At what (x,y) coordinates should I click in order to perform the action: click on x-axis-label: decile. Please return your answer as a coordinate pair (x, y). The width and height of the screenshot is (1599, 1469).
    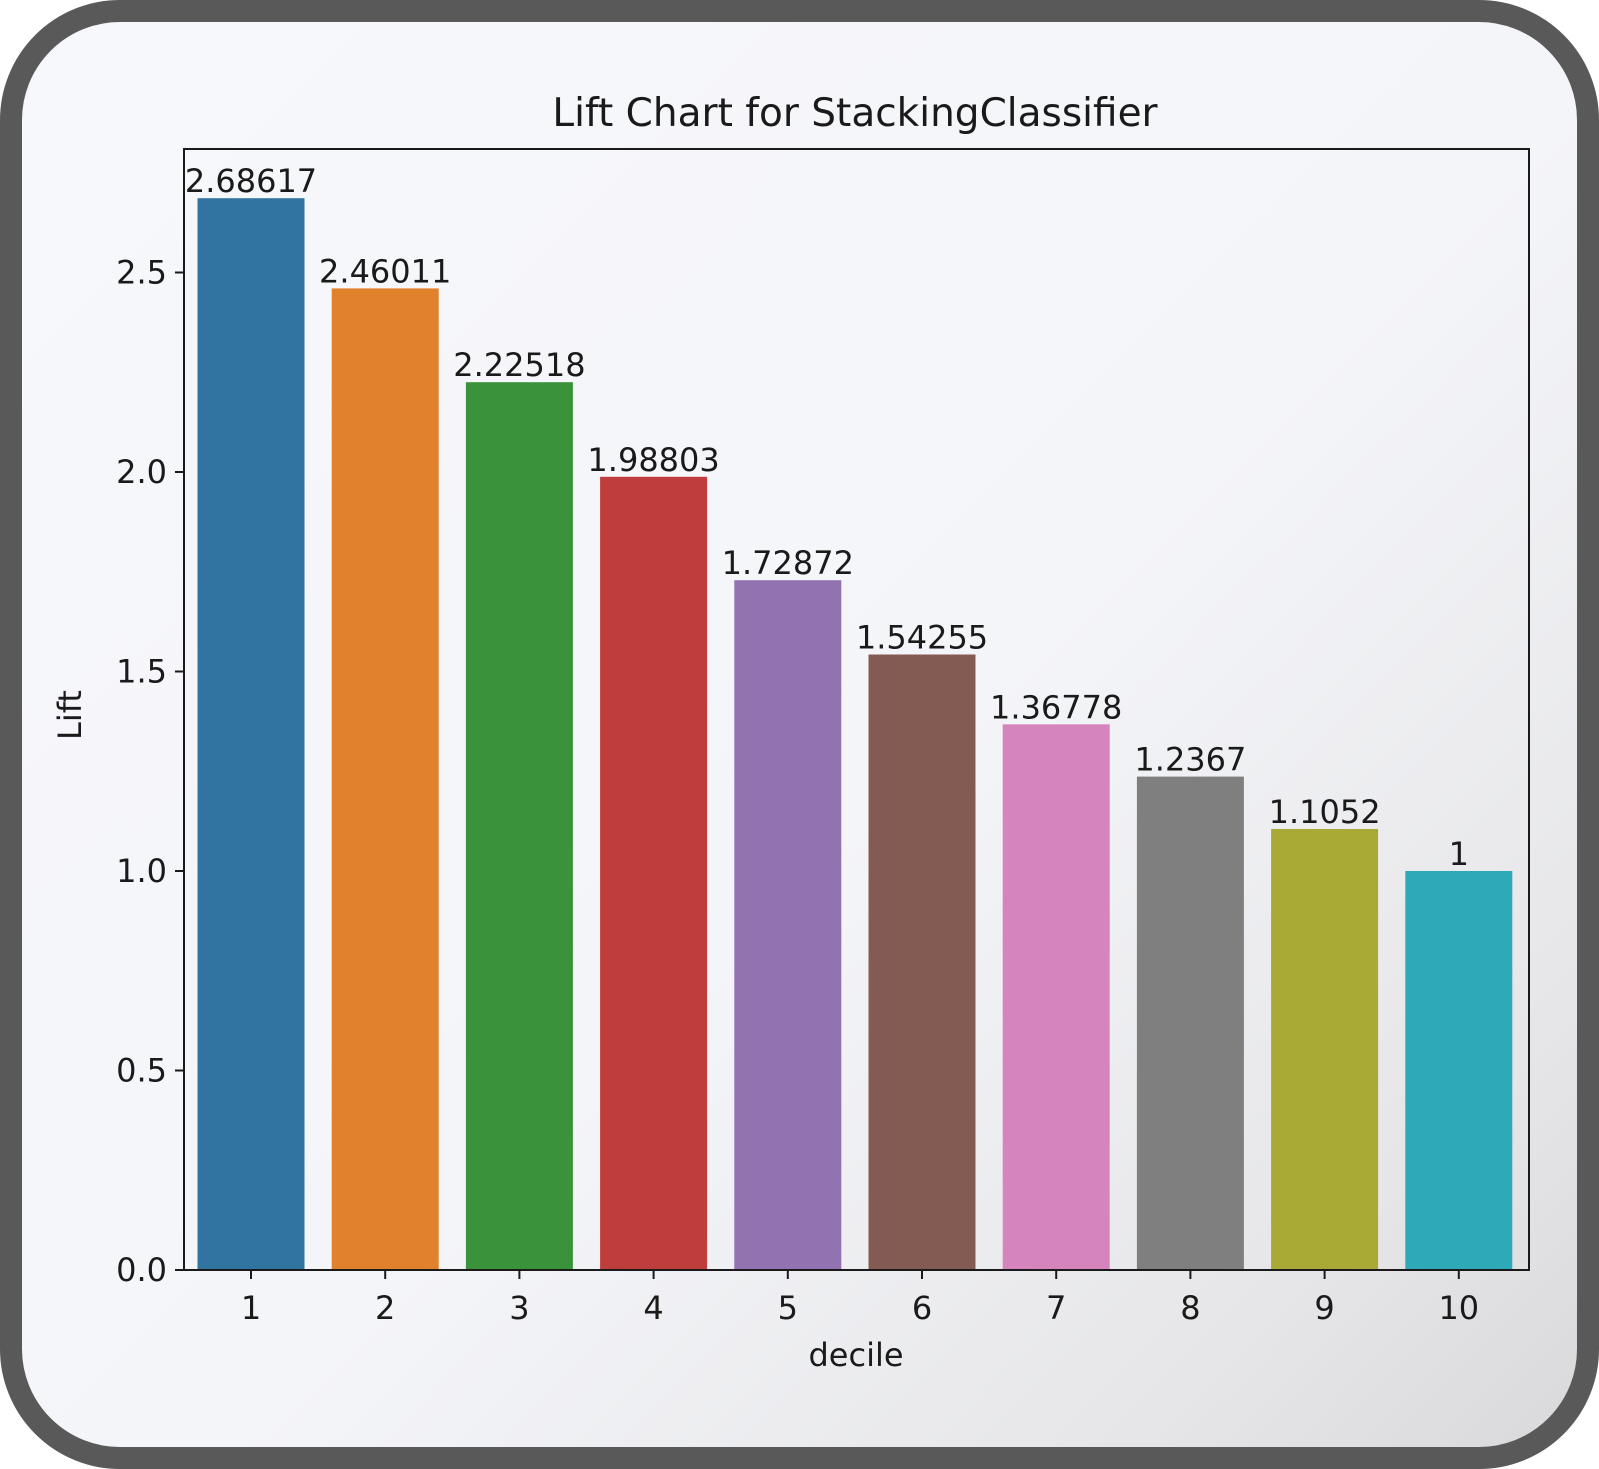
    Looking at the image, I should click on (855, 1355).